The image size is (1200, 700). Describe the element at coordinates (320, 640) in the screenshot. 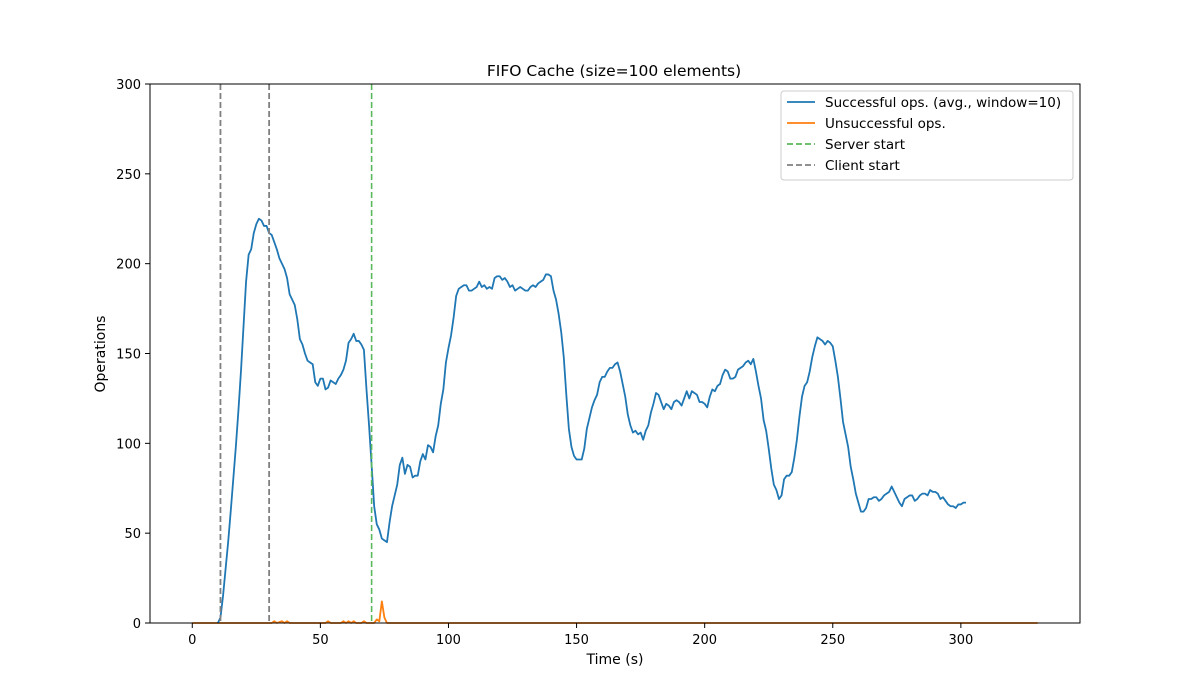

I see `x-tick-label: 50` at that location.